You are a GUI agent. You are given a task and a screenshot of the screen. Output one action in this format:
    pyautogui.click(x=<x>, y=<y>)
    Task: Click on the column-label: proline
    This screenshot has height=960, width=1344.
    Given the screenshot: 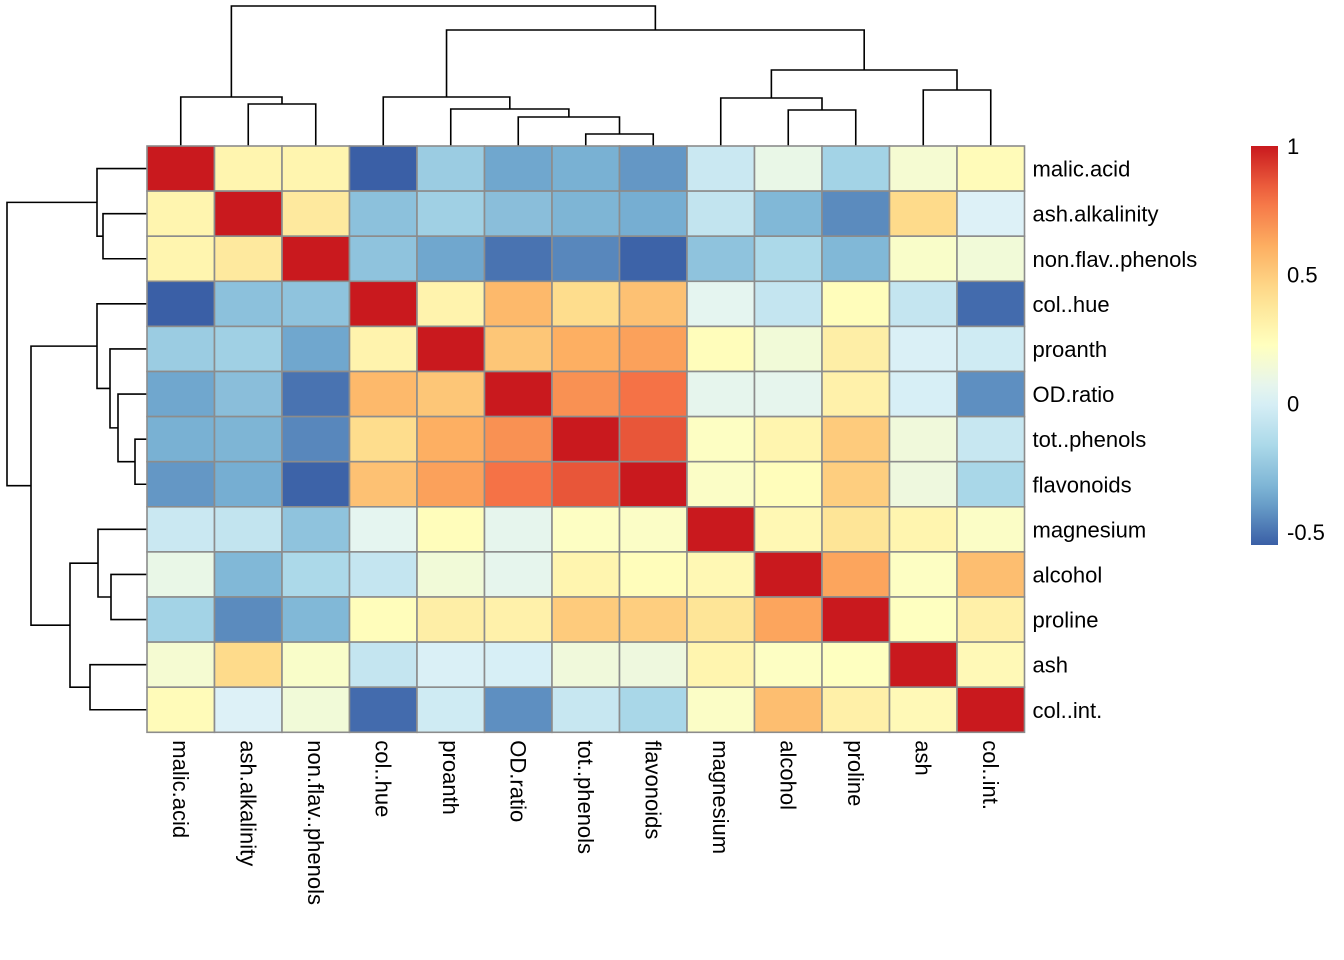 What is the action you would take?
    pyautogui.click(x=855, y=773)
    